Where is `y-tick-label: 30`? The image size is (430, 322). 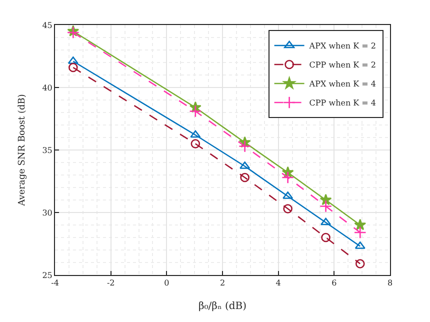 y-tick-label: 30 is located at coordinates (47, 213).